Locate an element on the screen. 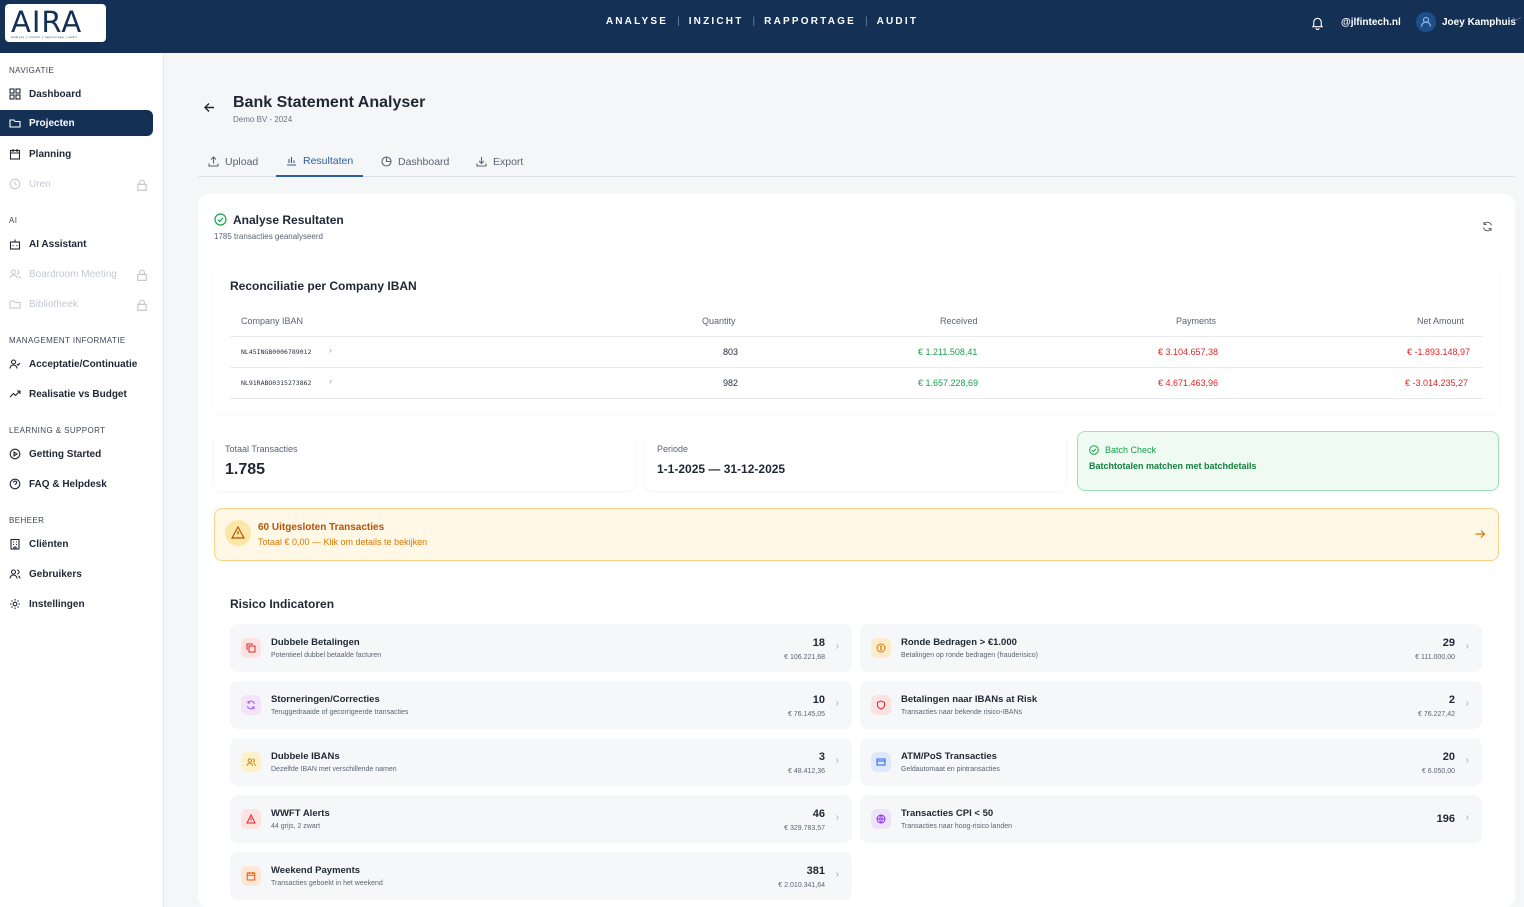 The height and width of the screenshot is (907, 1524). pie-chart-icon is located at coordinates (386, 161).